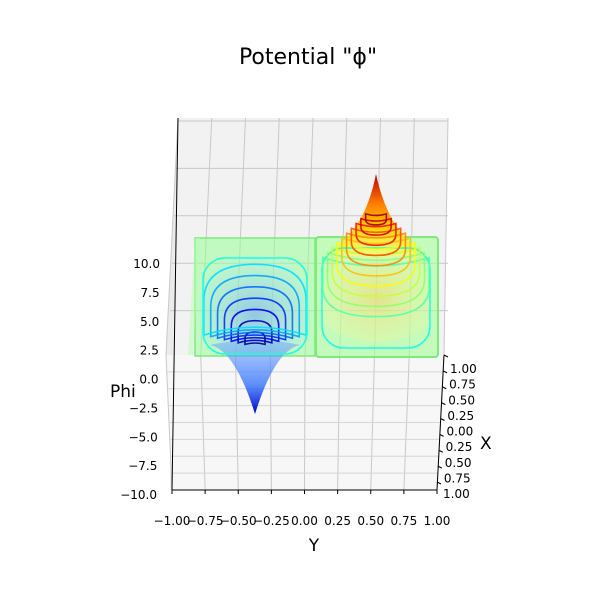 This screenshot has width=600, height=600. I want to click on z-tick-label: 10.0, so click(146, 264).